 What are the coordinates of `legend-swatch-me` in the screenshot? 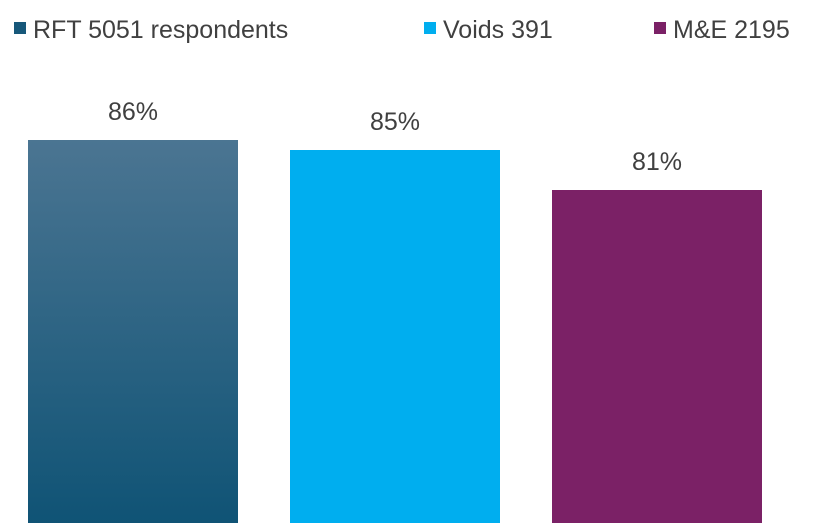 It's located at (660, 28).